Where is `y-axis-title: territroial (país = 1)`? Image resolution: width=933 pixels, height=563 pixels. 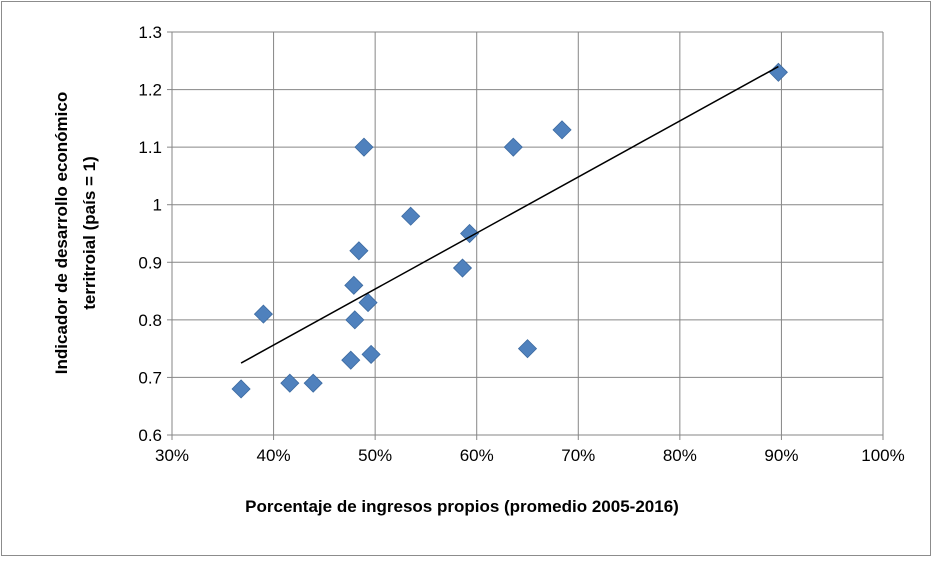
y-axis-title: territroial (país = 1) is located at coordinates (89, 233).